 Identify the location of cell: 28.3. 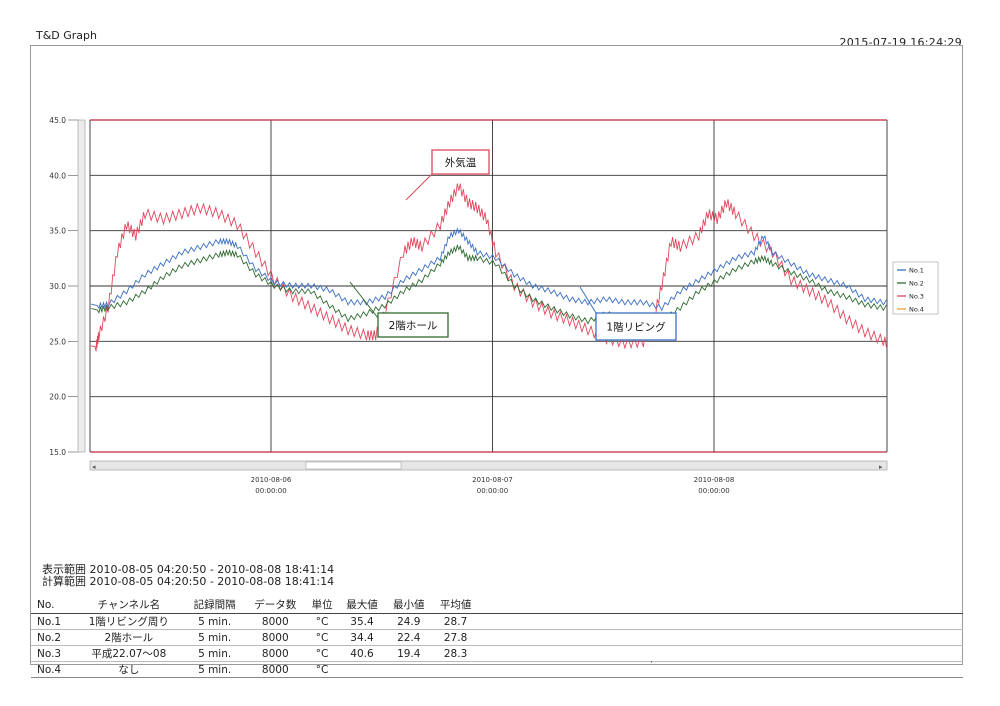
(455, 653).